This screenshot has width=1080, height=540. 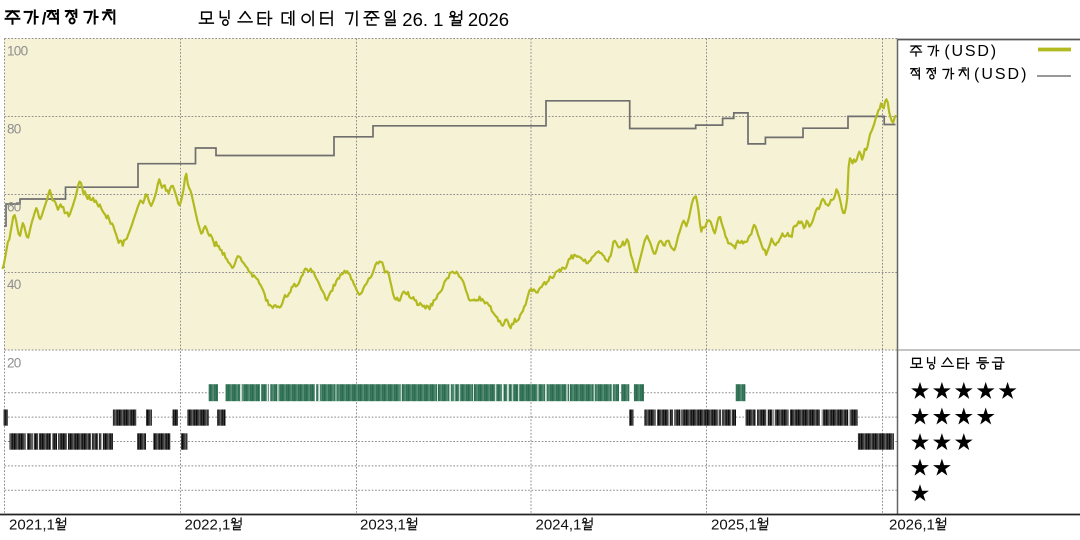 I want to click on svg-text: 2023,1, so click(x=383, y=525).